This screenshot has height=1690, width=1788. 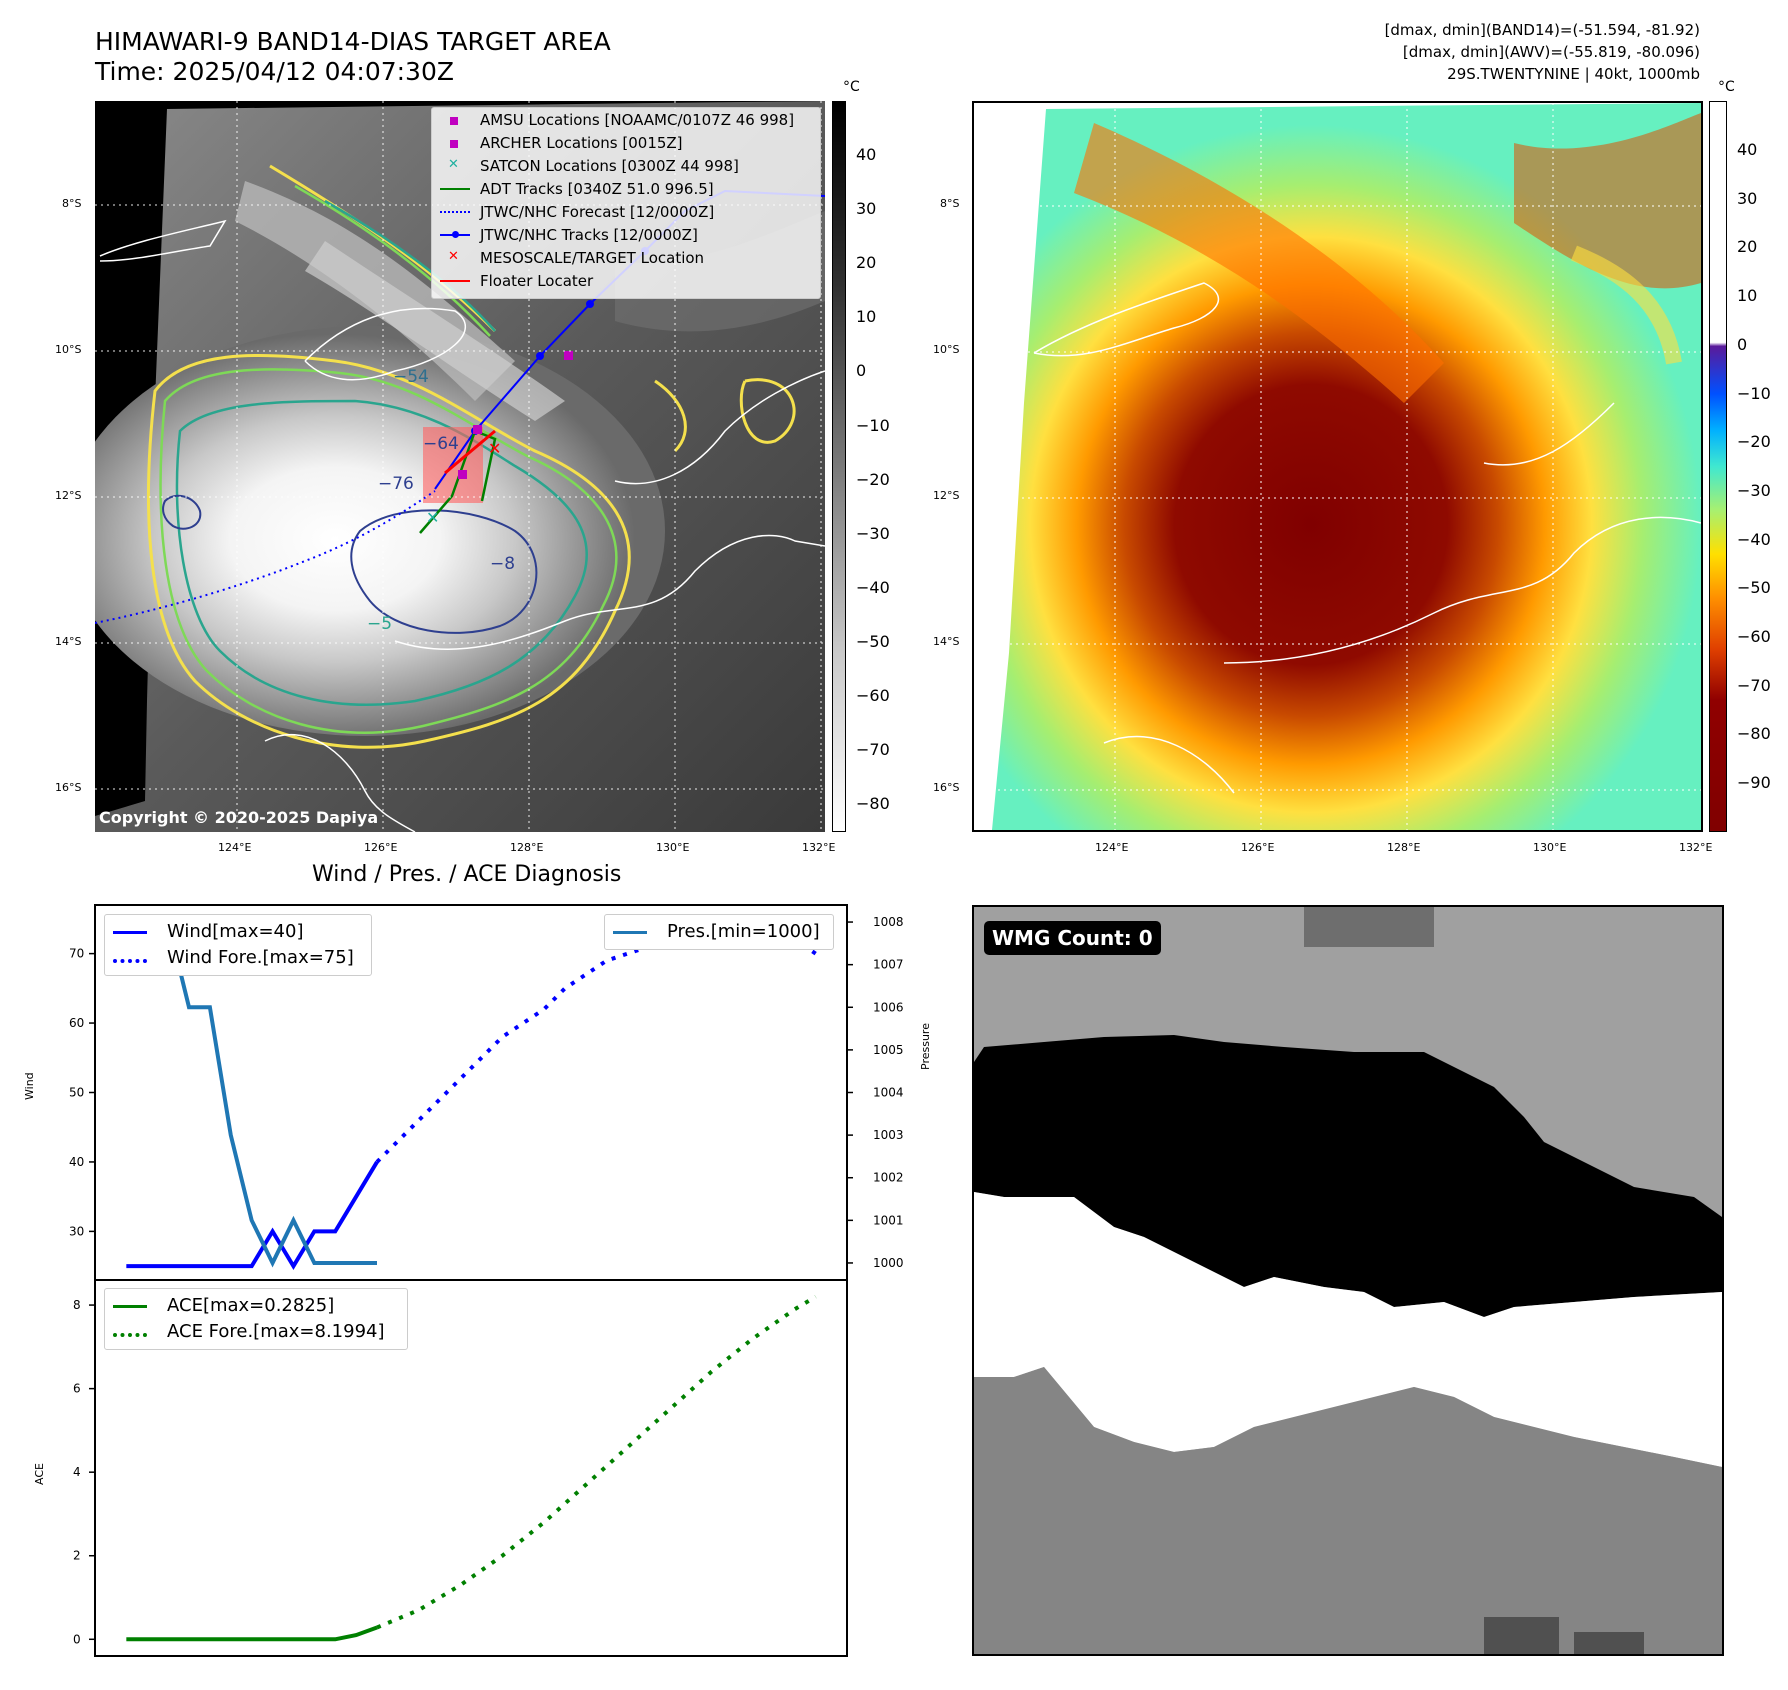 What do you see at coordinates (77, 1556) in the screenshot?
I see `ace-tick-label: 2` at bounding box center [77, 1556].